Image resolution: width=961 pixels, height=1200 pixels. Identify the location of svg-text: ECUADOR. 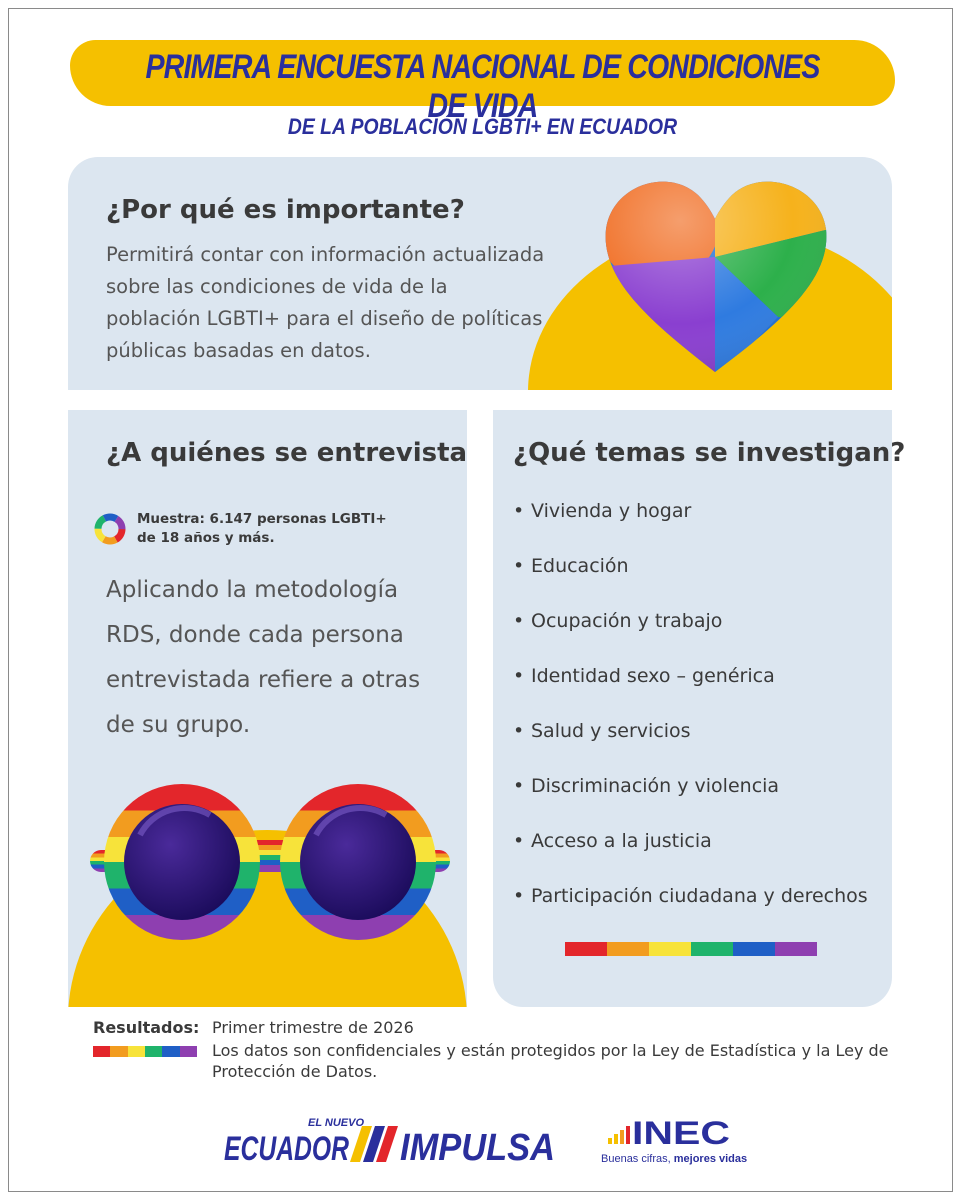
(286, 1149).